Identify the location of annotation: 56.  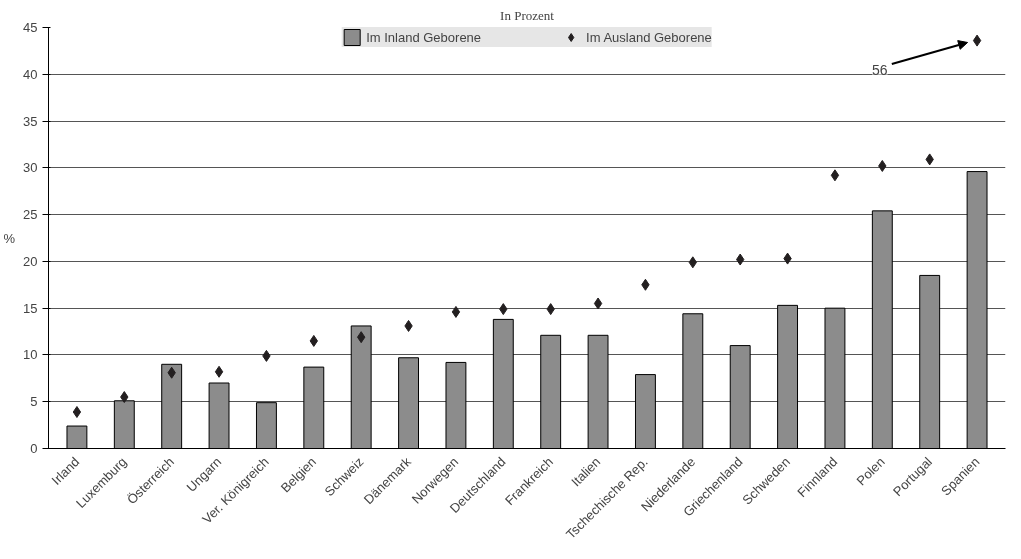
(880, 69).